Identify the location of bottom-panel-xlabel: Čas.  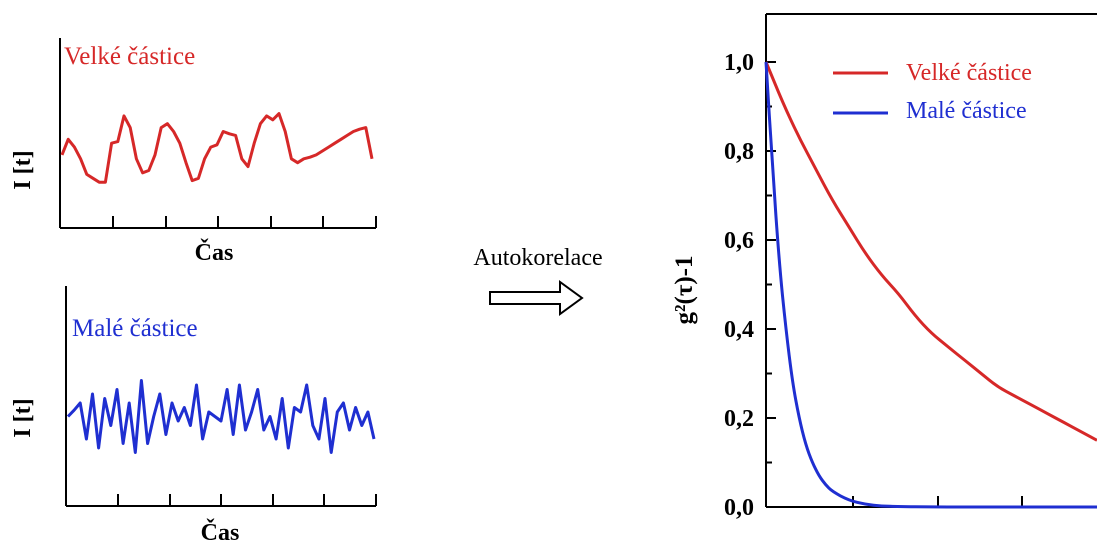
(220, 532).